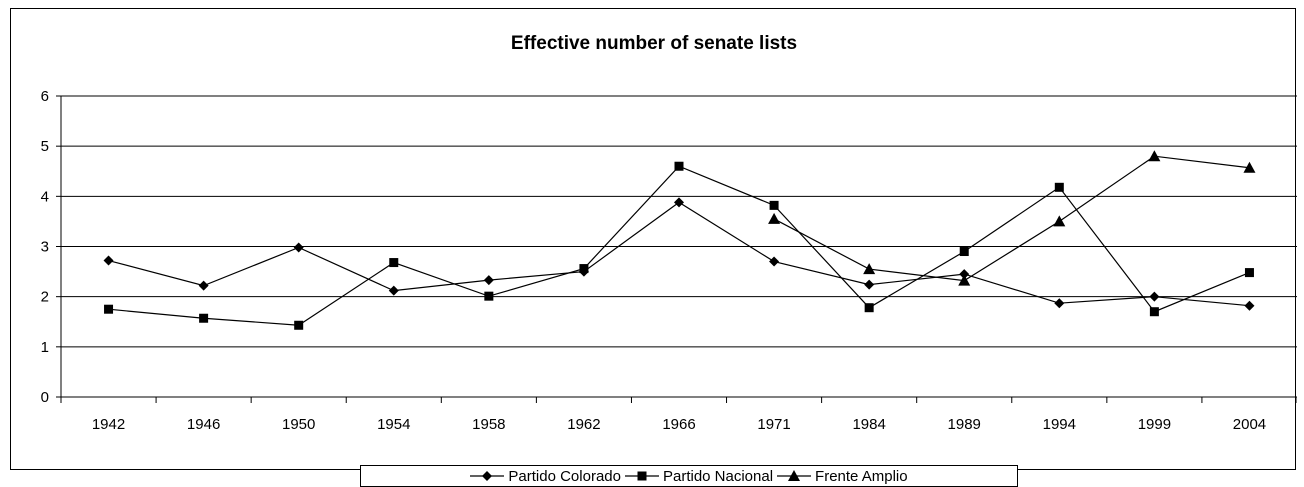 The width and height of the screenshot is (1304, 487). Describe the element at coordinates (108, 424) in the screenshot. I see `x-tick-label: 1942` at that location.